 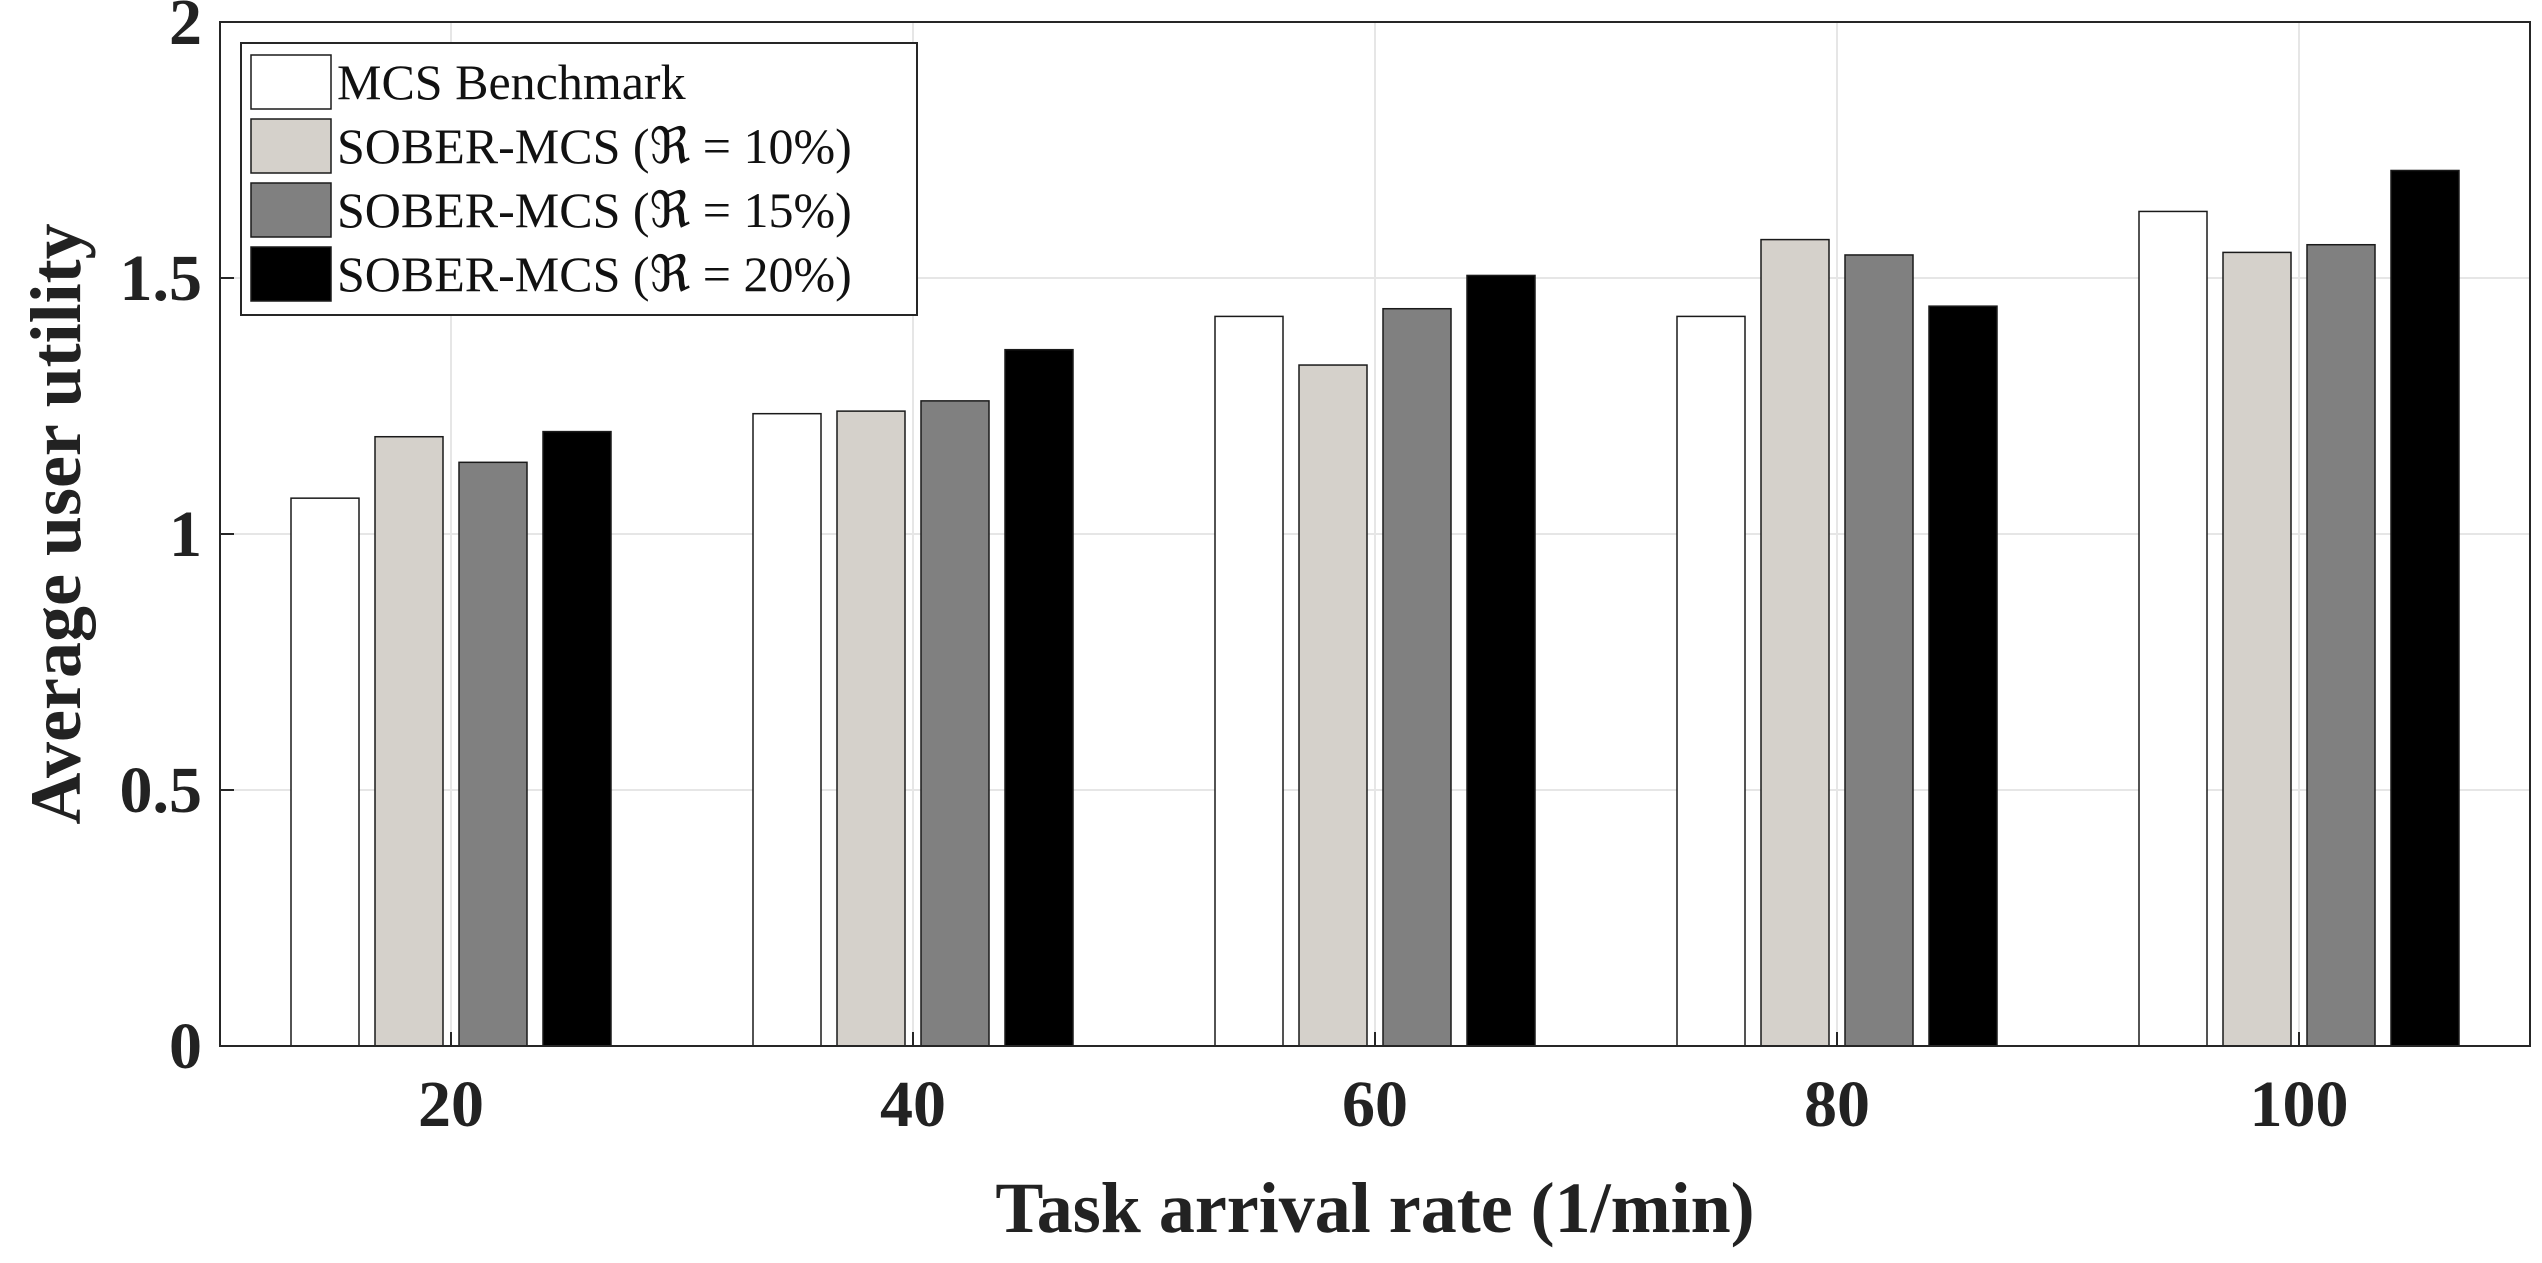 What do you see at coordinates (1501, 660) in the screenshot?
I see `bar-sober-mcs-20--60` at bounding box center [1501, 660].